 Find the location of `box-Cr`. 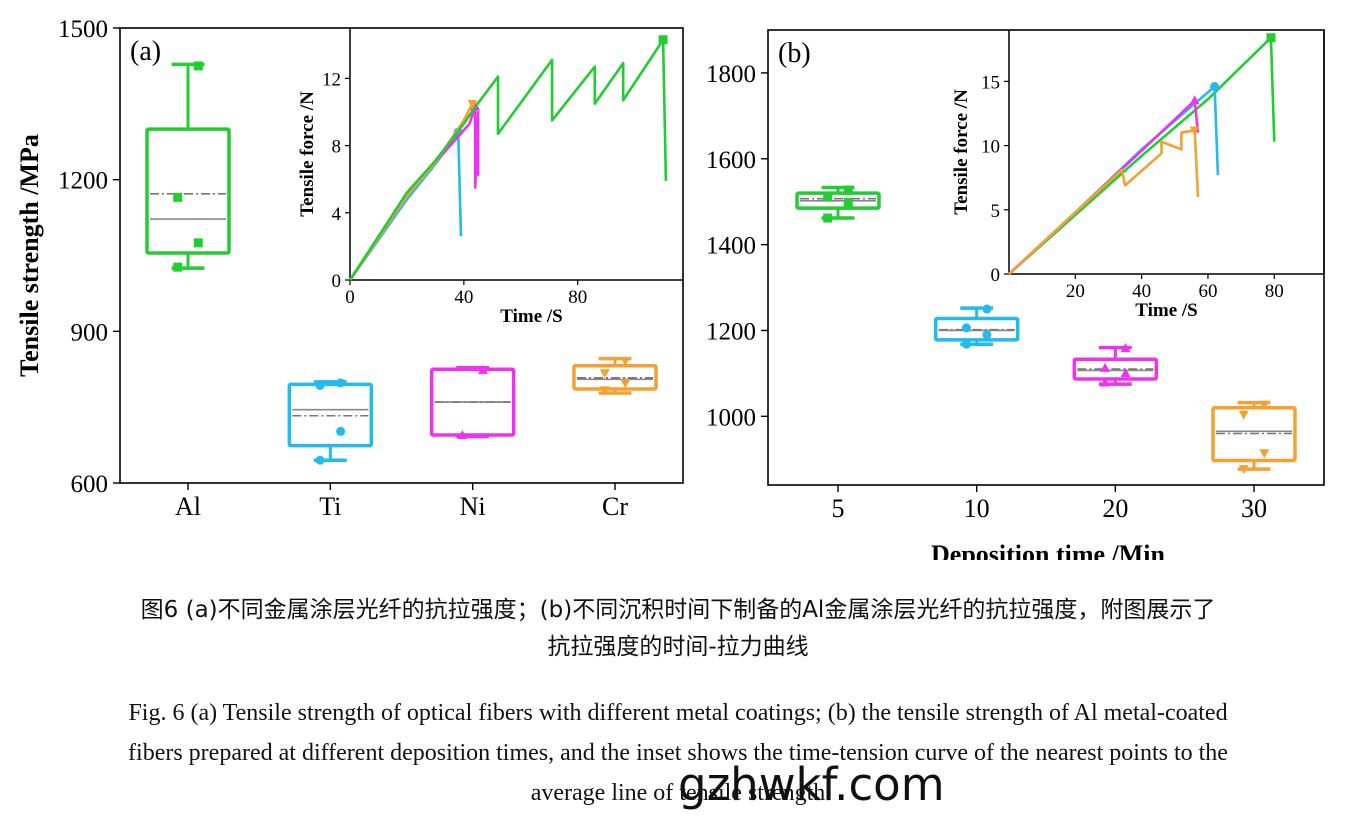

box-Cr is located at coordinates (615, 376).